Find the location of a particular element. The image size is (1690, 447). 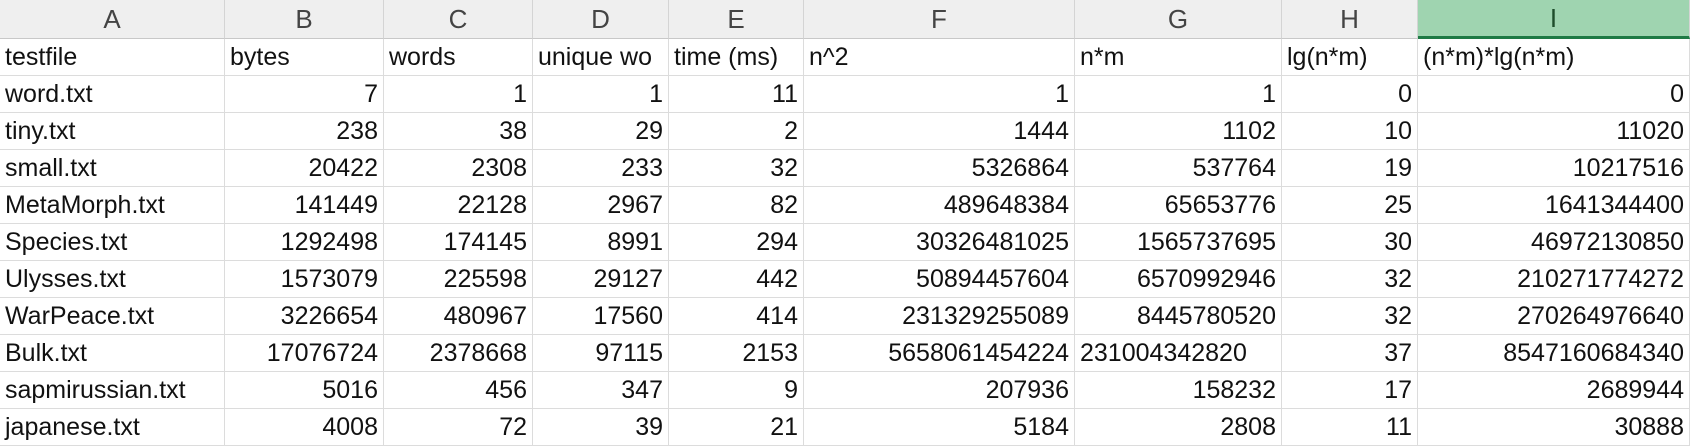

data-cell: 2308 is located at coordinates (458, 168).